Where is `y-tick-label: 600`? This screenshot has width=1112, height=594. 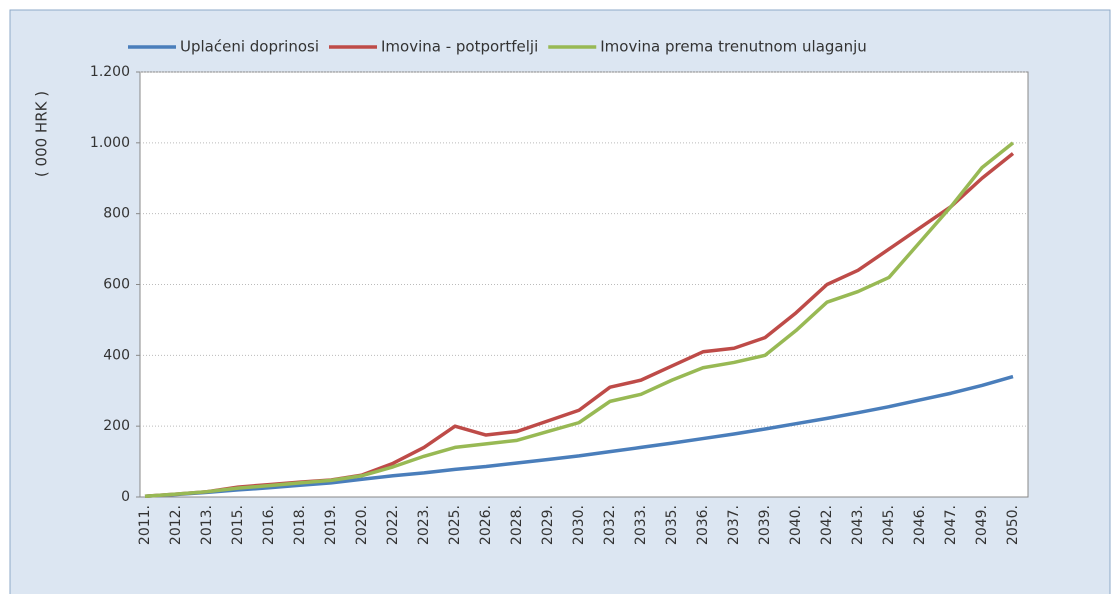
y-tick-label: 600 is located at coordinates (116, 285).